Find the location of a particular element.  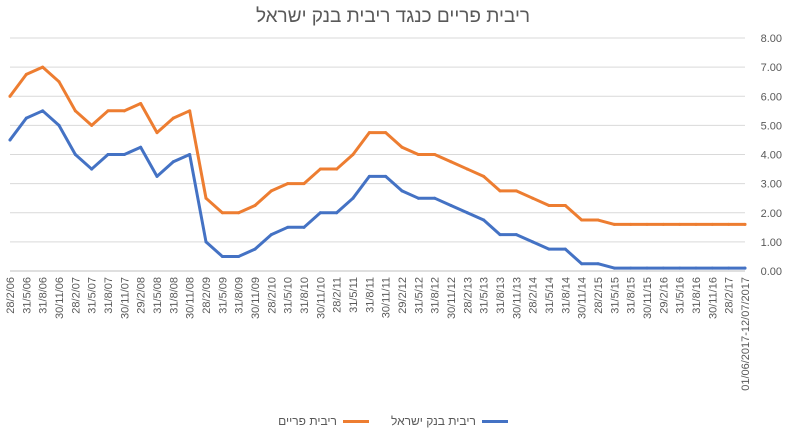

x-tick-label: 31/5/16 is located at coordinates (681, 295).